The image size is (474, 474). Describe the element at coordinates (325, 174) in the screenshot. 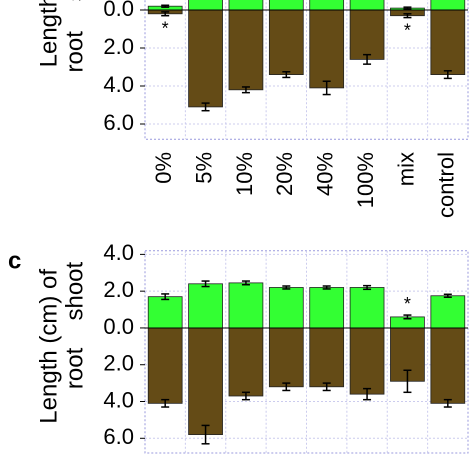

I see `x-tick-label: 40%` at that location.